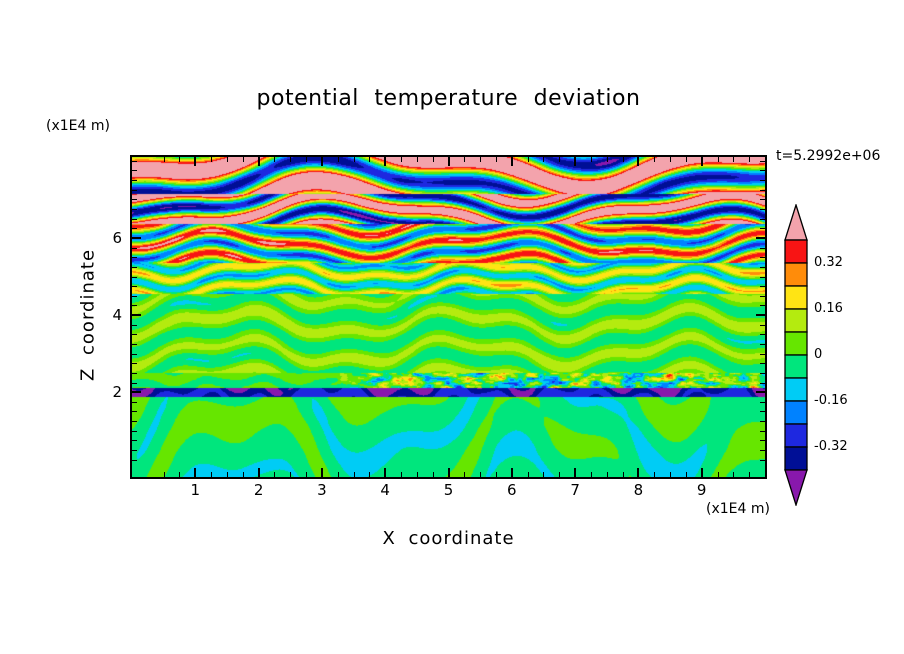 The image size is (904, 654). What do you see at coordinates (322, 490) in the screenshot?
I see `x-tick-label: 3` at bounding box center [322, 490].